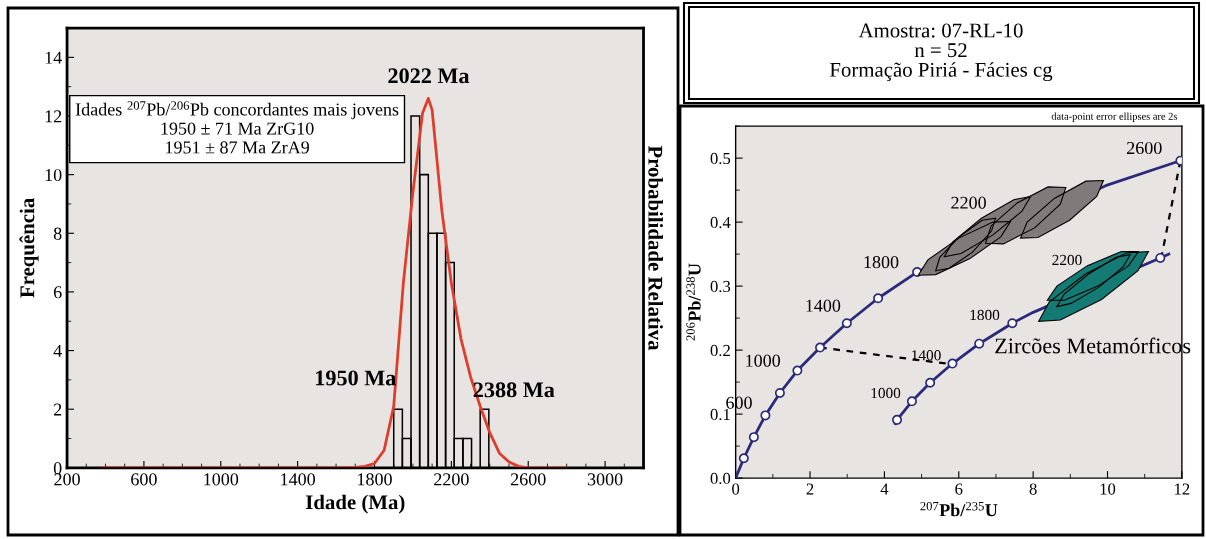 The image size is (1206, 539). What do you see at coordinates (1144, 148) in the screenshot?
I see `annotation: 2600` at bounding box center [1144, 148].